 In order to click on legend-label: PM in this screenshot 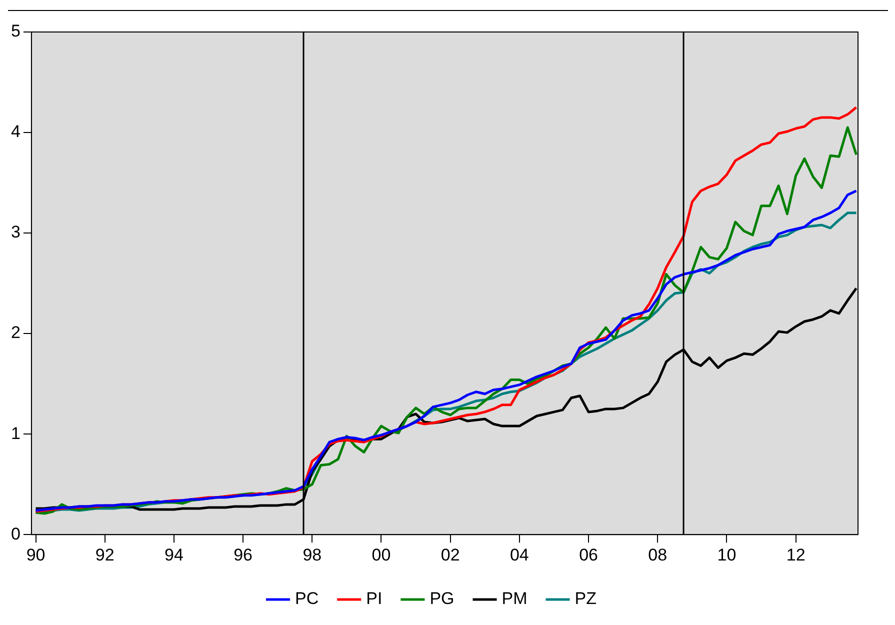, I will do `click(515, 598)`.